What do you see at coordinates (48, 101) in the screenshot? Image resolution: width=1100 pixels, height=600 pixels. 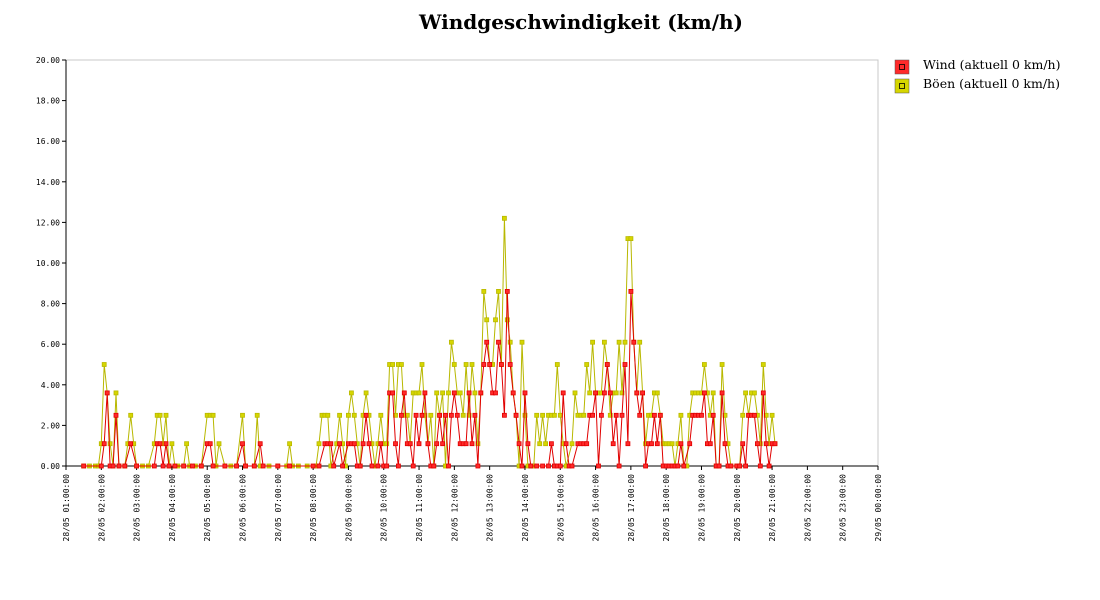 I see `y-tick-label: 18.00` at bounding box center [48, 101].